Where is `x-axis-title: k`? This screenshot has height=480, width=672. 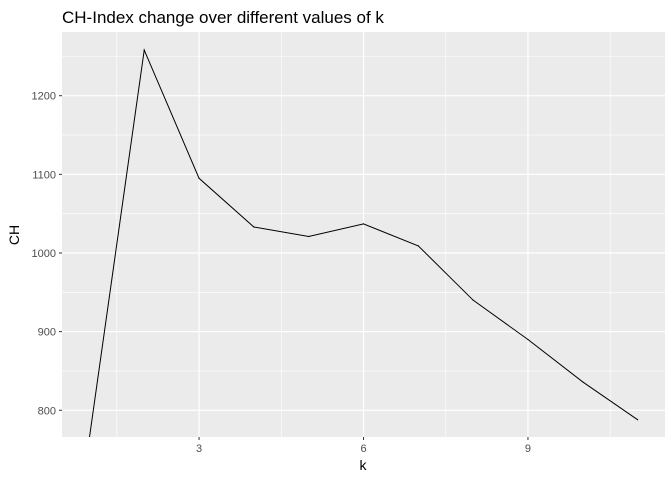
x-axis-title: k is located at coordinates (364, 465).